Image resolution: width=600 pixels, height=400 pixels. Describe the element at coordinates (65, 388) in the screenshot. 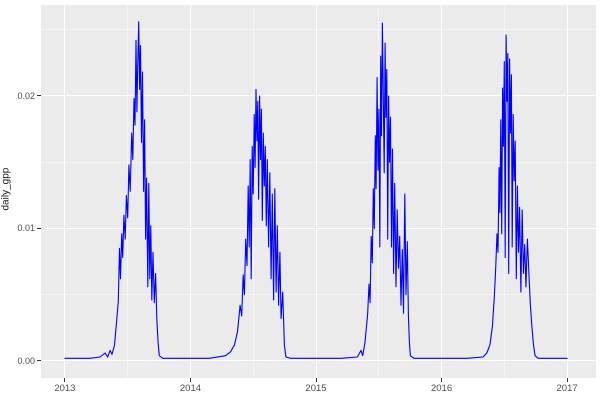

I see `x-tick-label: 2013` at that location.